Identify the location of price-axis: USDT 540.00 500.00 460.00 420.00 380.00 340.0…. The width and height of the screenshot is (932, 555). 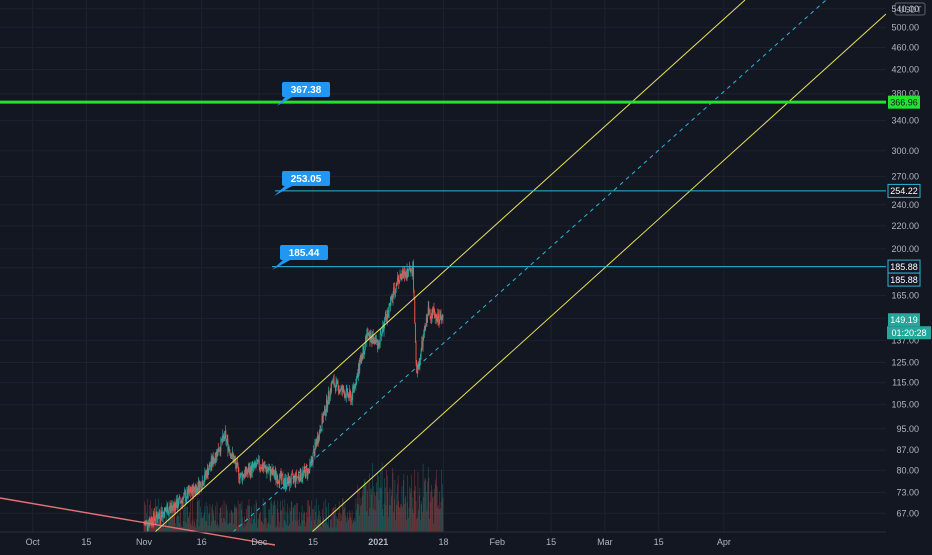
(909, 266).